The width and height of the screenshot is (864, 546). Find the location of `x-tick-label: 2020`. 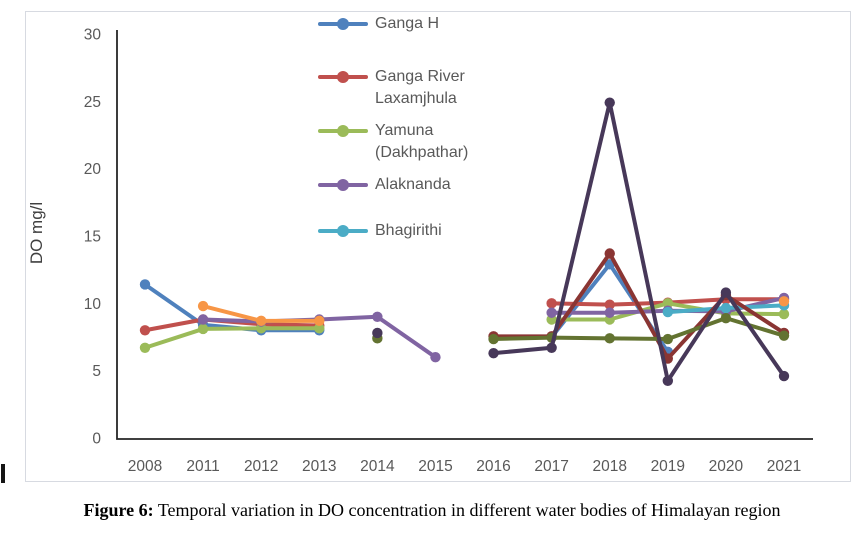

x-tick-label: 2020 is located at coordinates (726, 466).